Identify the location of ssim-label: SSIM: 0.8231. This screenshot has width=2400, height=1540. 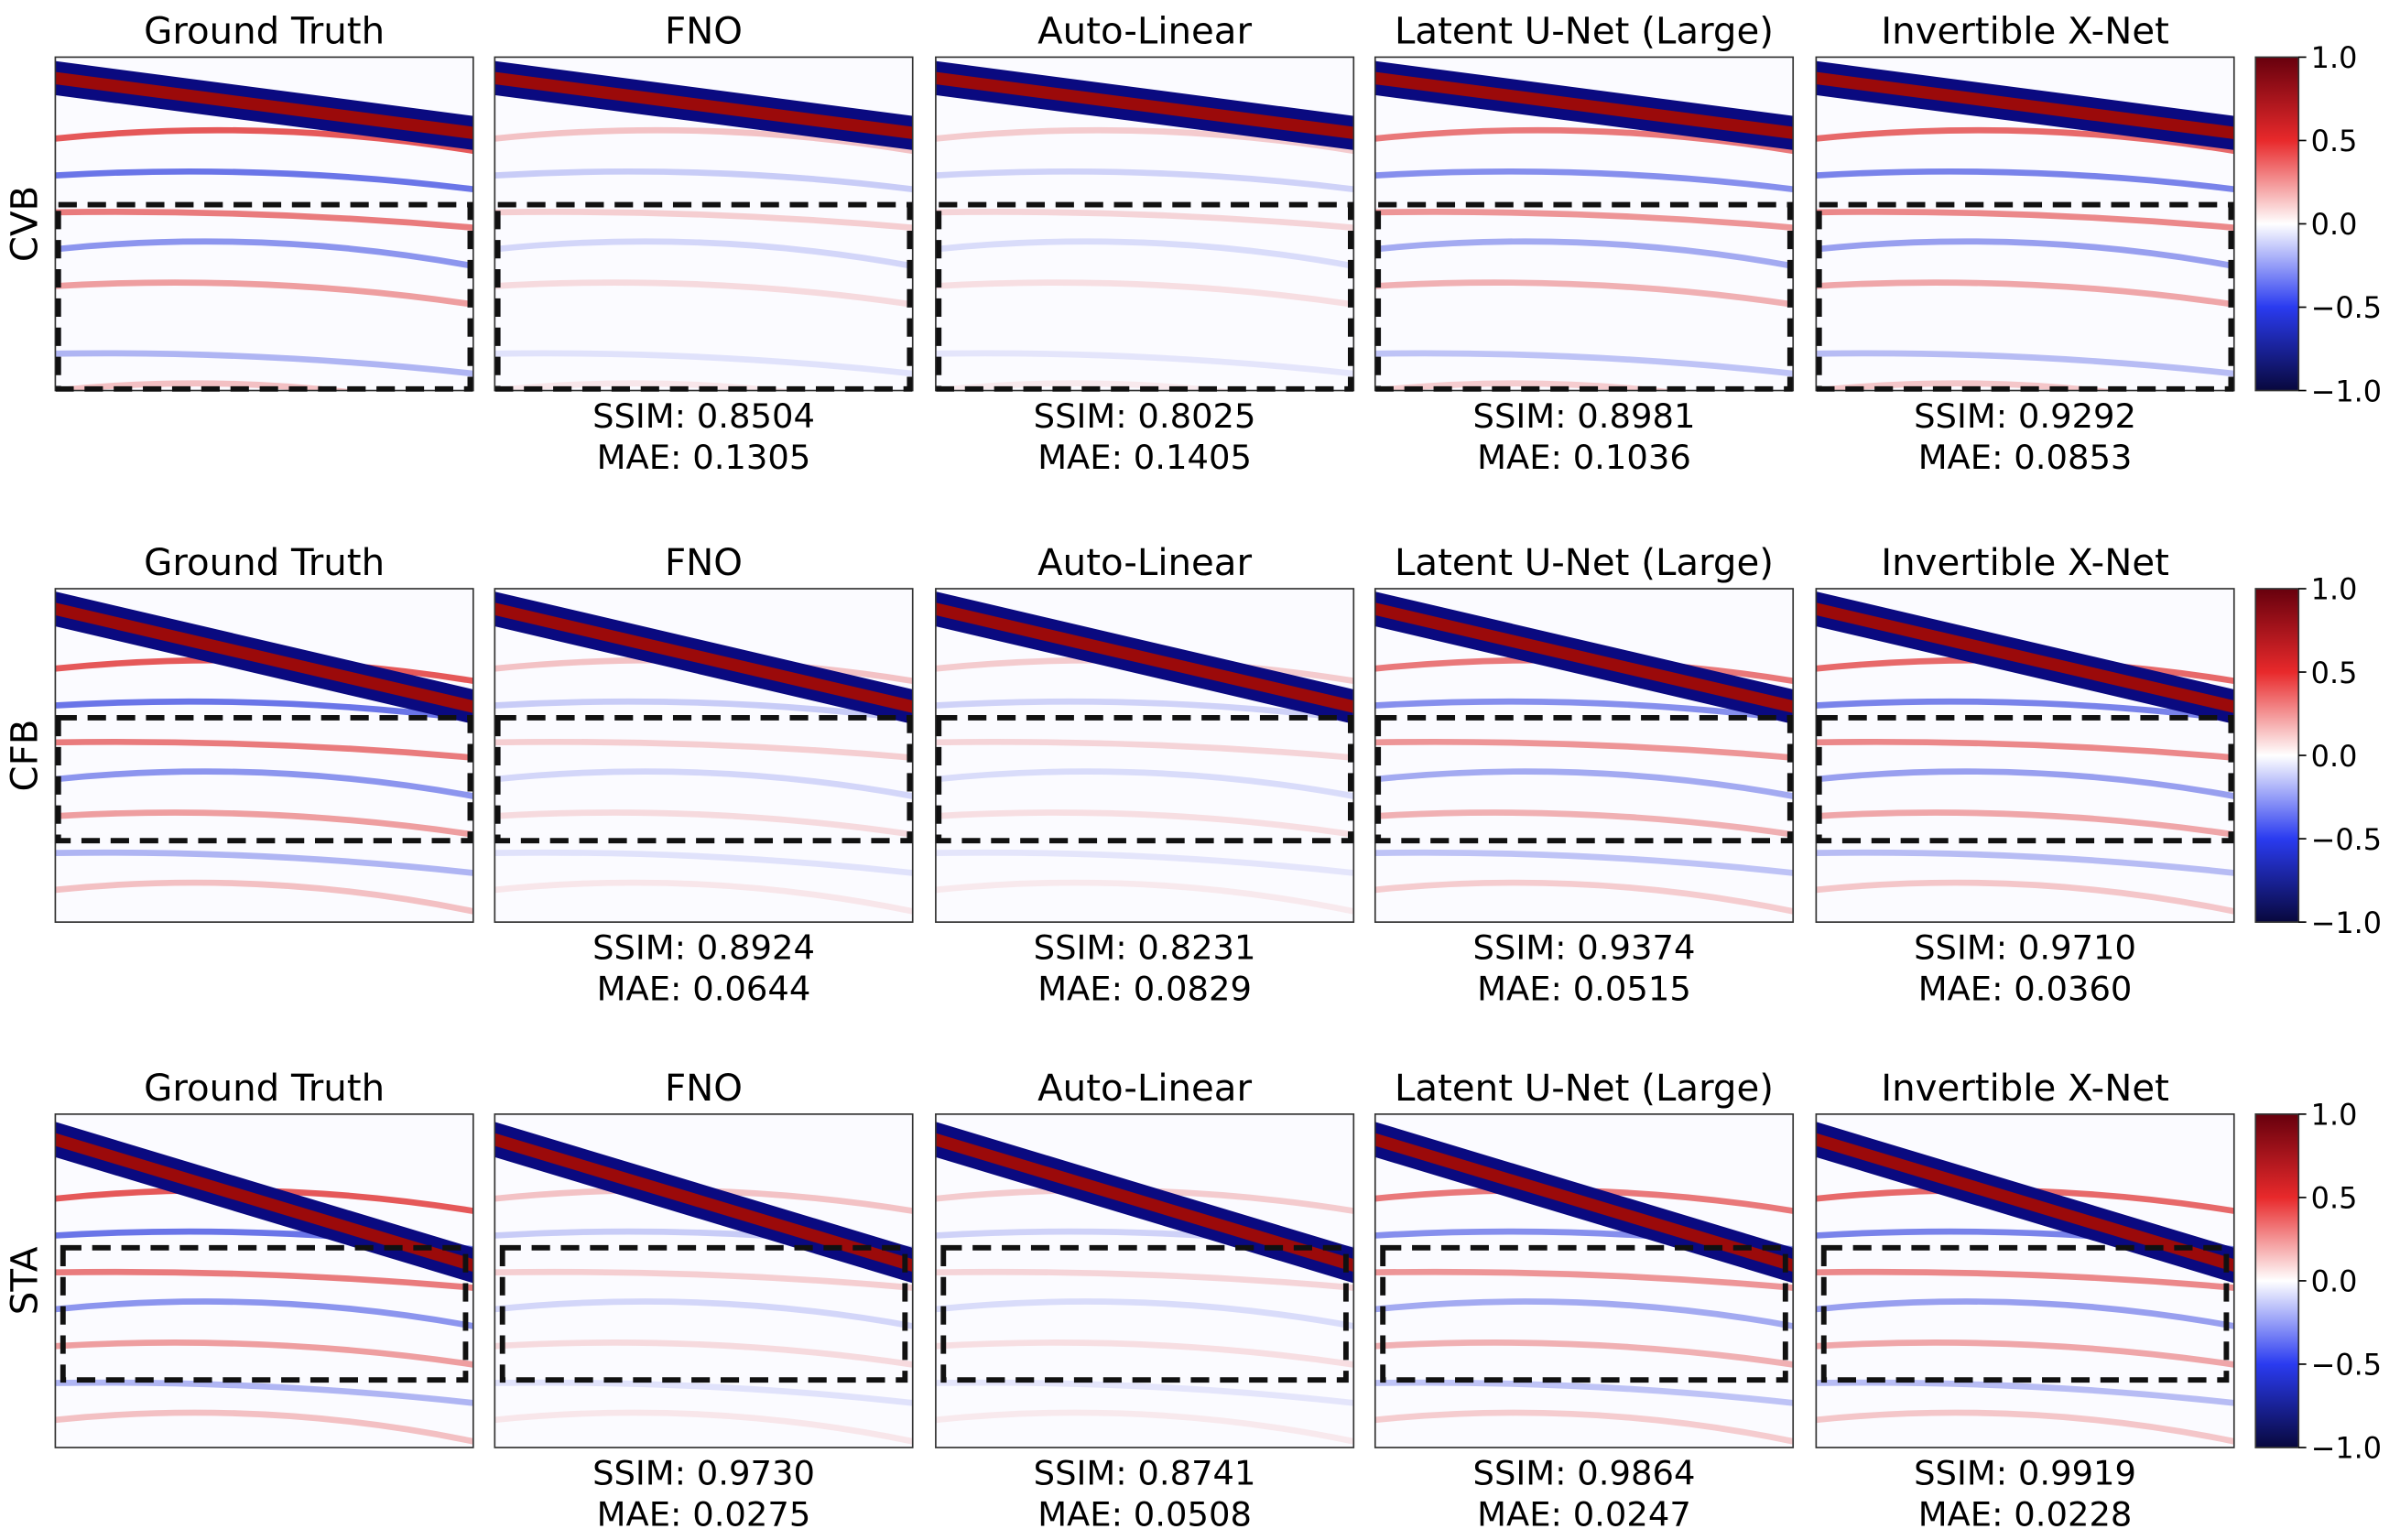
(1145, 947).